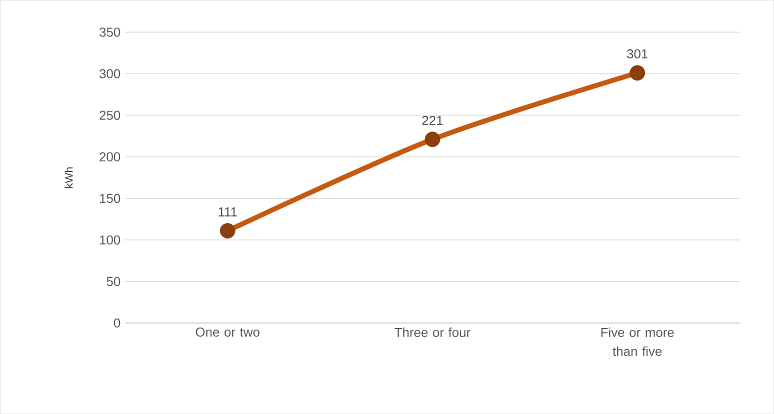  Describe the element at coordinates (110, 32) in the screenshot. I see `y-tick-label: 350` at that location.